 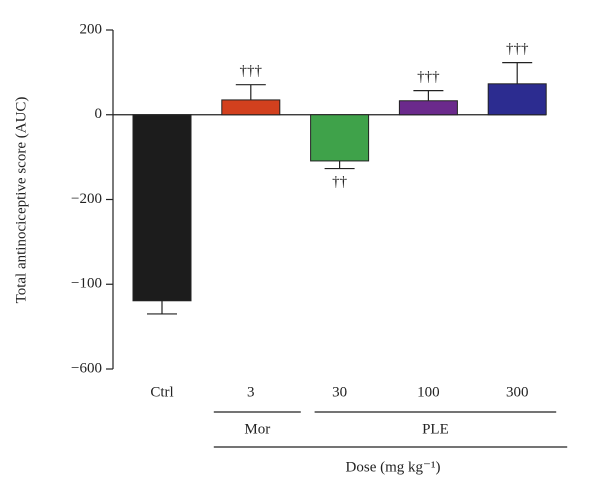 I want to click on y-tick-label: −600, so click(x=86, y=368).